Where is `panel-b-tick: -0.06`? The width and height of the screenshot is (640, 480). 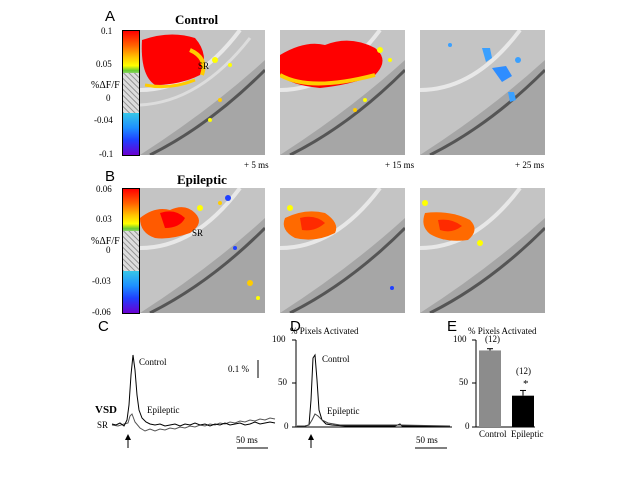 panel-b-tick: -0.06 is located at coordinates (101, 312).